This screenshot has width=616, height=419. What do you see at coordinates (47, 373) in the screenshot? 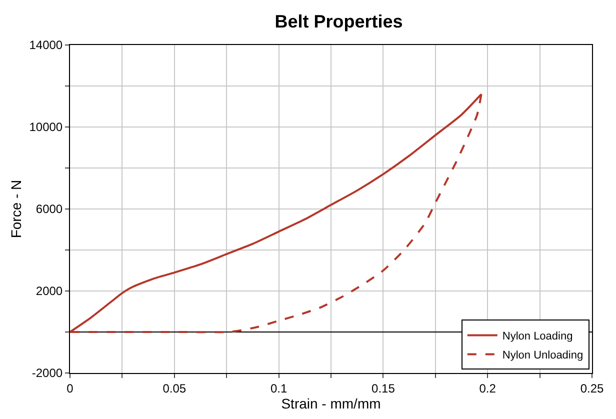
I see `y-tick-label: -2000` at bounding box center [47, 373].